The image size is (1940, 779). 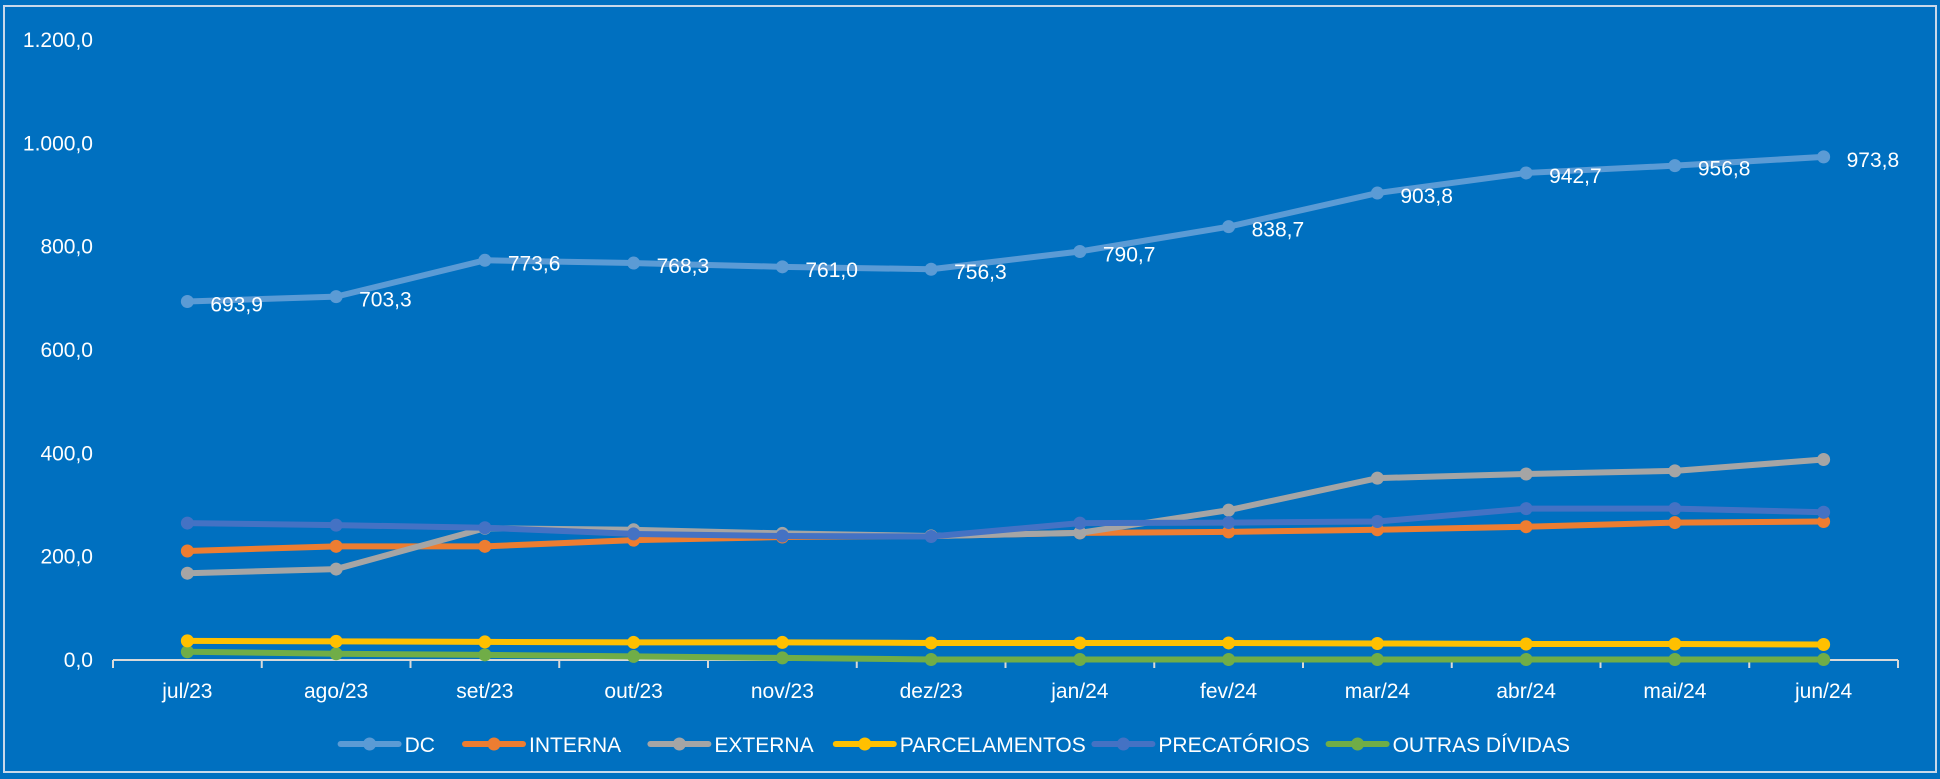 What do you see at coordinates (1233, 745) in the screenshot?
I see `legend-label: PRECATÓRIOS` at bounding box center [1233, 745].